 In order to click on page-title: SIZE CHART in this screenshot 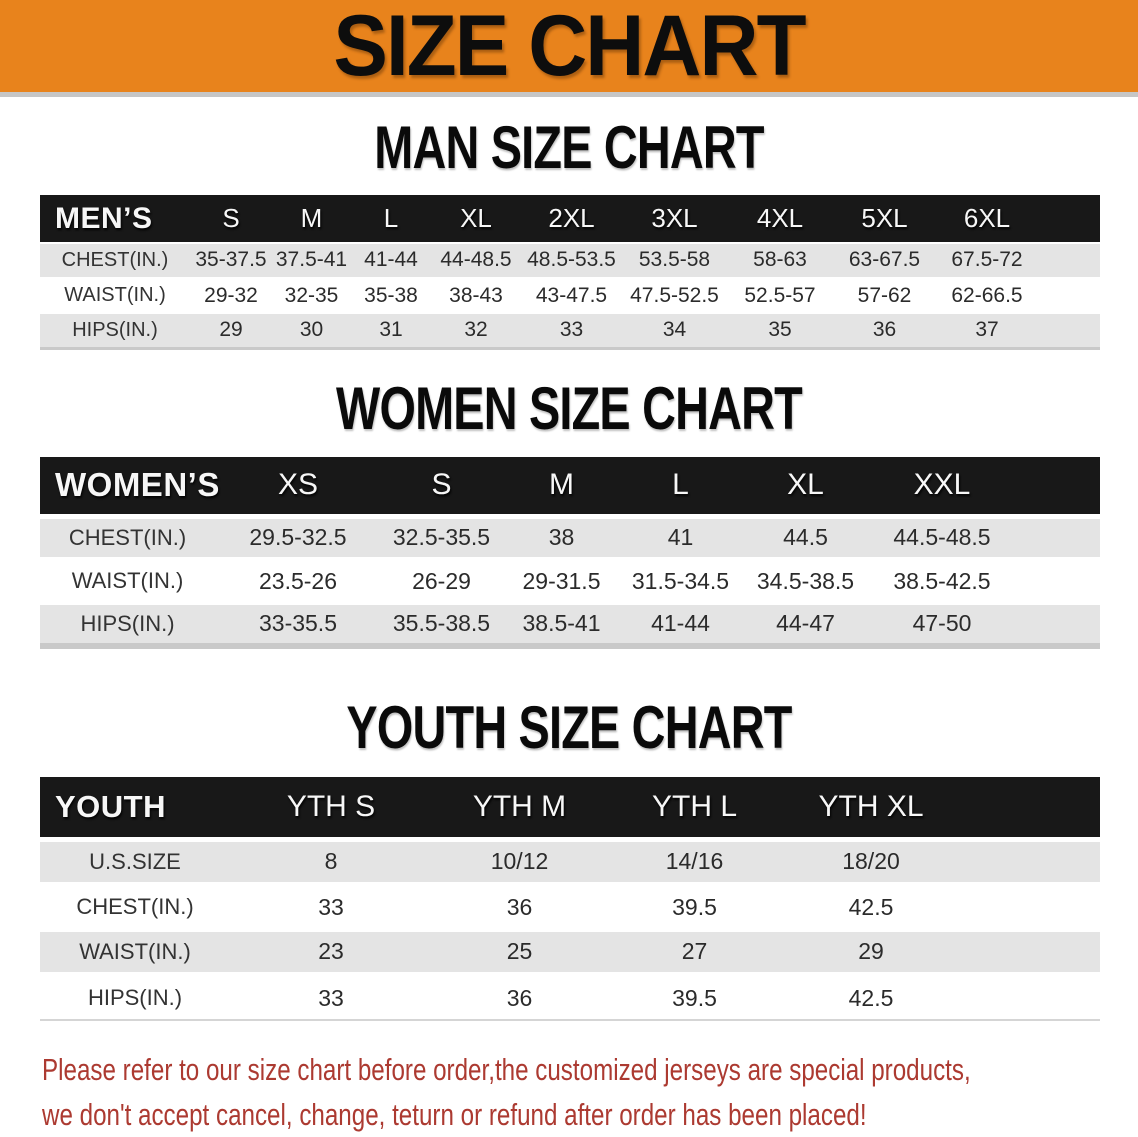, I will do `click(569, 47)`.